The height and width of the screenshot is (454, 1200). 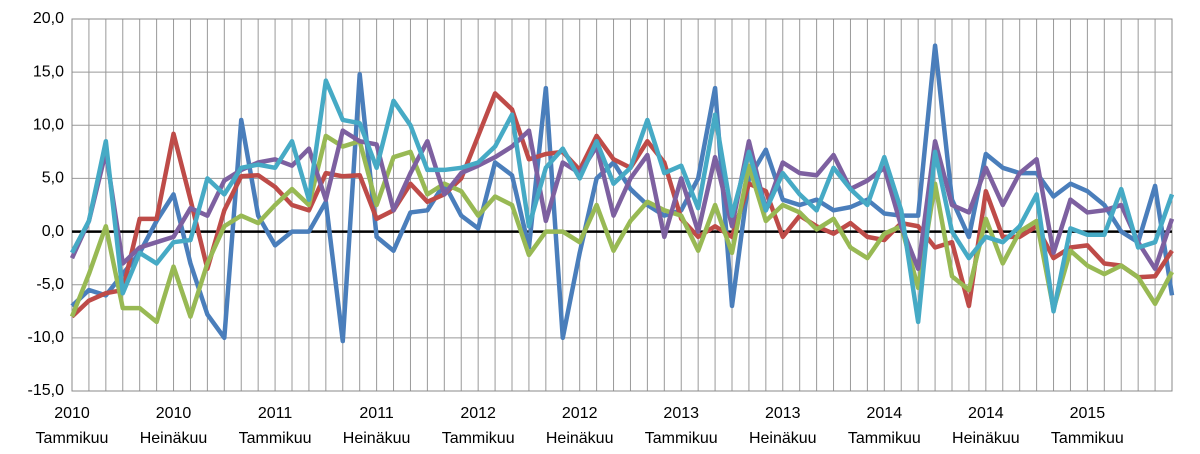 I want to click on y-tick-label: -5,0, so click(x=50, y=284).